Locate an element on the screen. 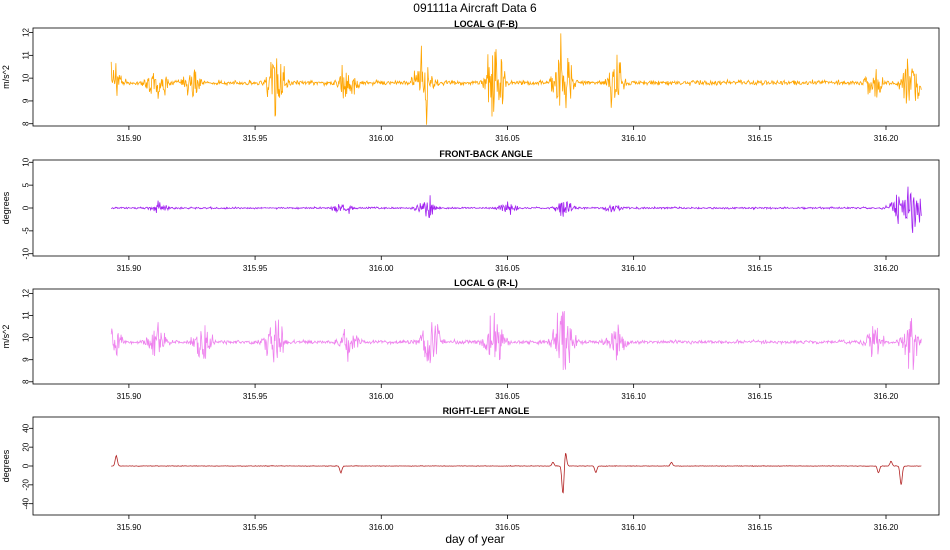 The width and height of the screenshot is (950, 550). y-tick-label: 40 is located at coordinates (26, 427).